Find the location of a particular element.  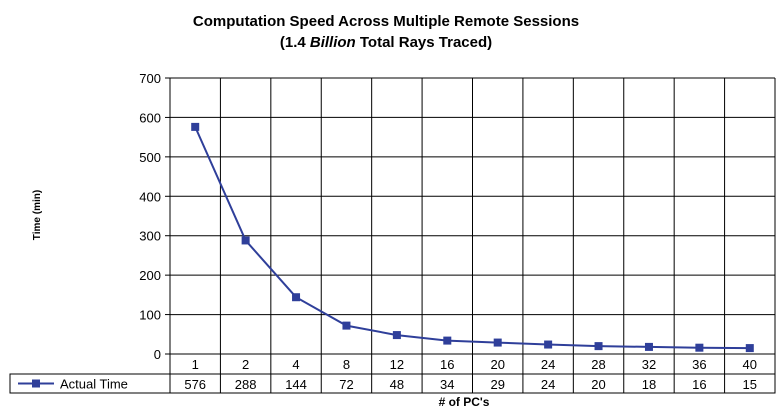

y-tick-label-300: 300 is located at coordinates (150, 236).